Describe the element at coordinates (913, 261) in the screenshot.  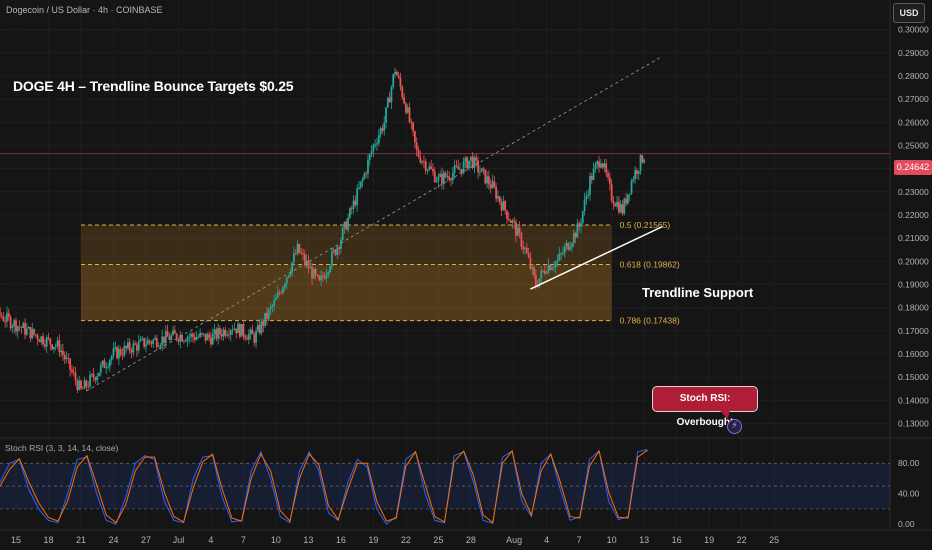
I see `price-tick-label: 0.20000` at that location.